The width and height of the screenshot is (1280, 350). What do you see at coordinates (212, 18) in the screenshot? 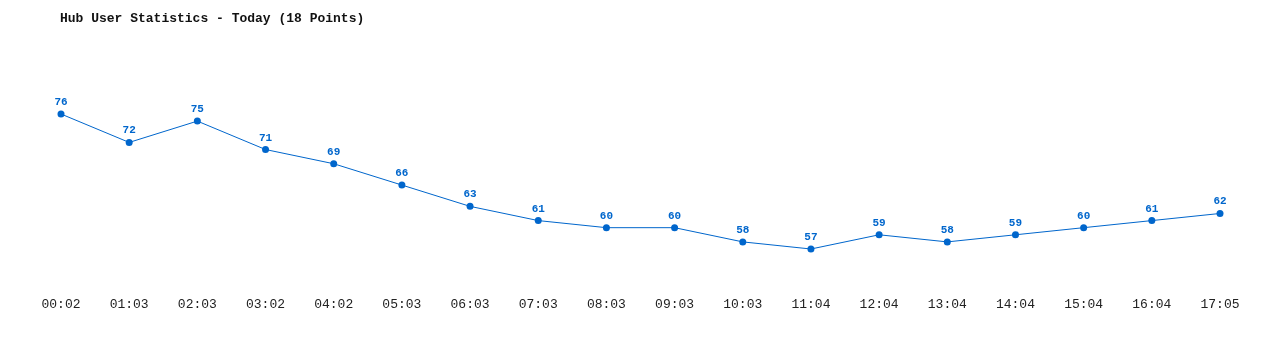
I see `chart-title: Hub User Statistics - Today (18 Points)` at bounding box center [212, 18].